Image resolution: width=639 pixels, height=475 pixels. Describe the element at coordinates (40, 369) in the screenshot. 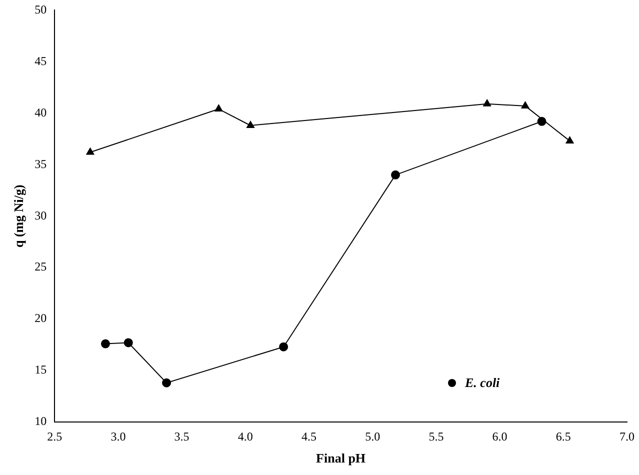

I see `y-tick-label: 15` at that location.